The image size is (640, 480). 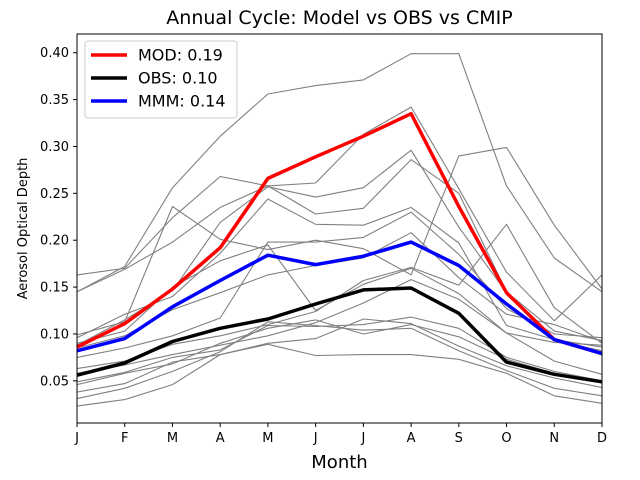 What do you see at coordinates (178, 78) in the screenshot?
I see `legend-obs-label: OBS: 0.10` at bounding box center [178, 78].